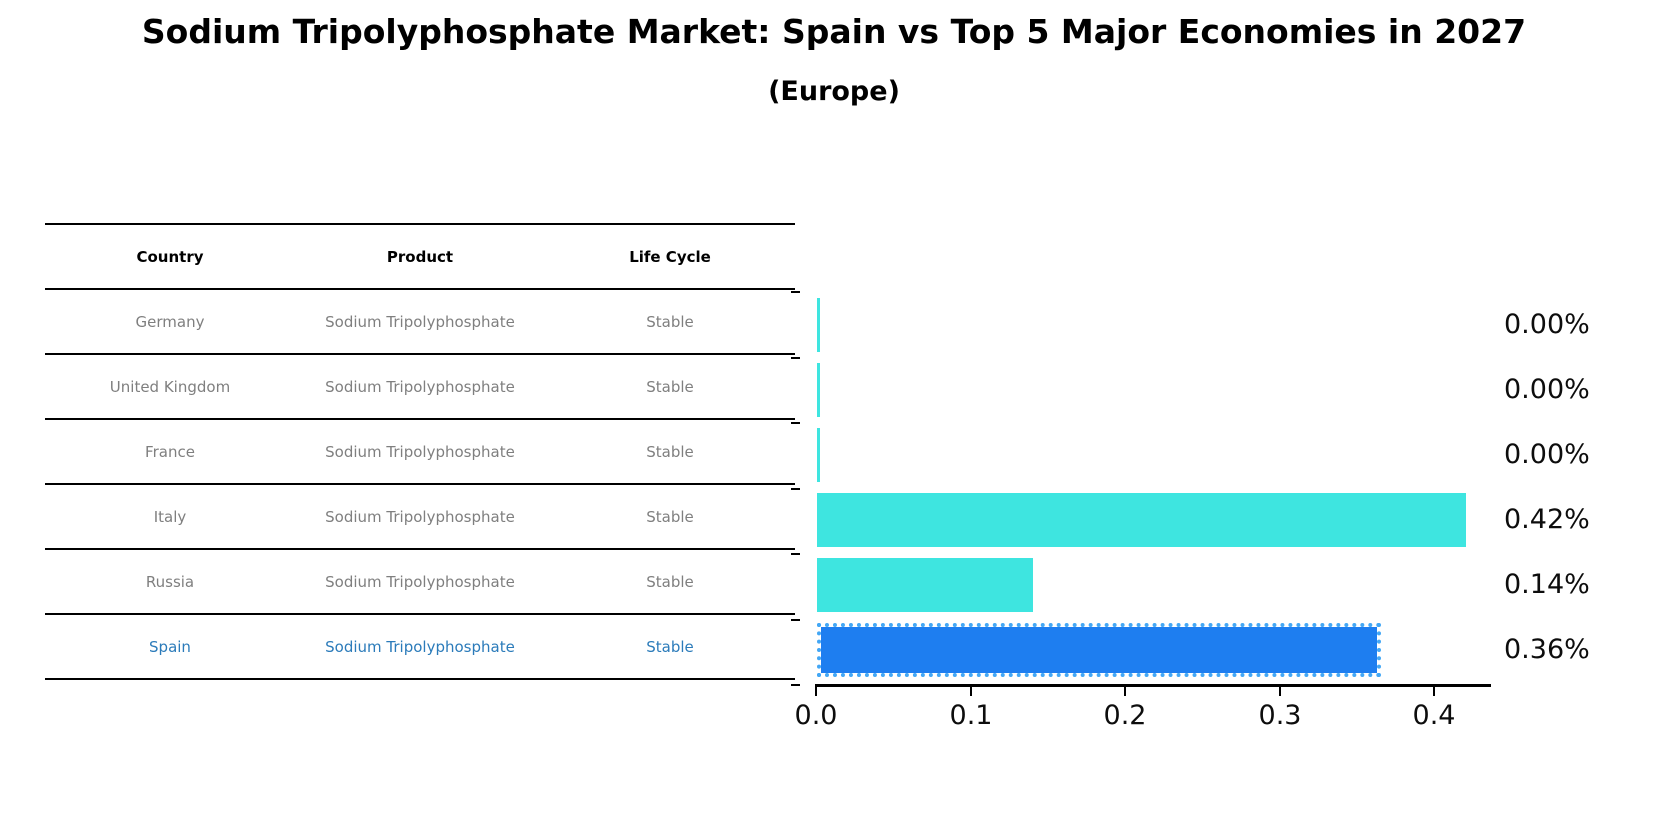  What do you see at coordinates (1547, 519) in the screenshot?
I see `value-label: 0.42%` at bounding box center [1547, 519].